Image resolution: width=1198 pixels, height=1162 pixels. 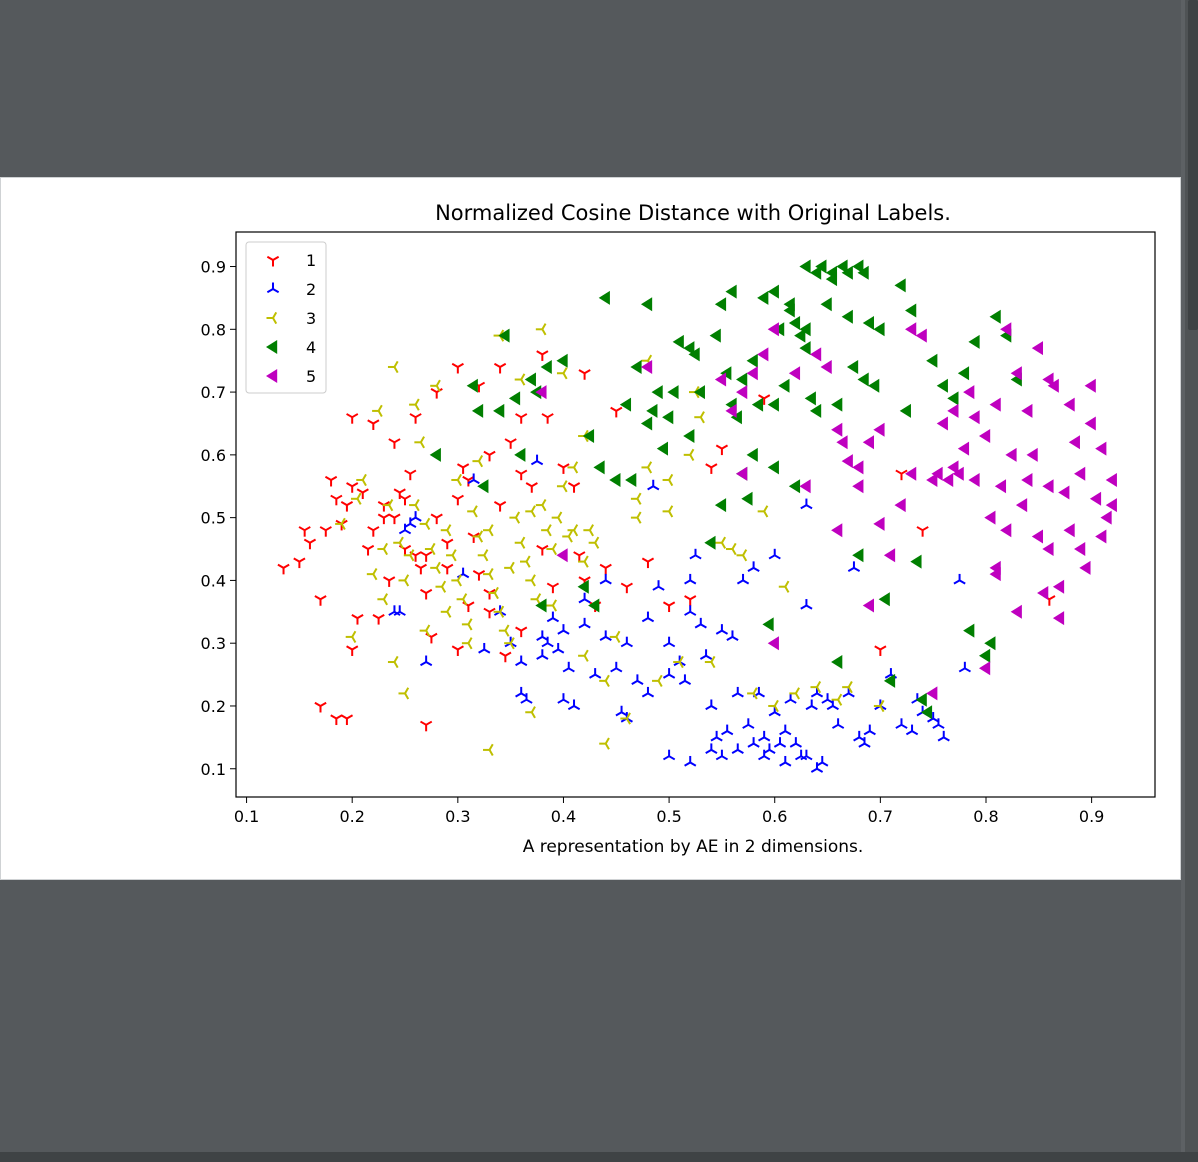 I want to click on scrollbar-thumb, so click(x=1193, y=165).